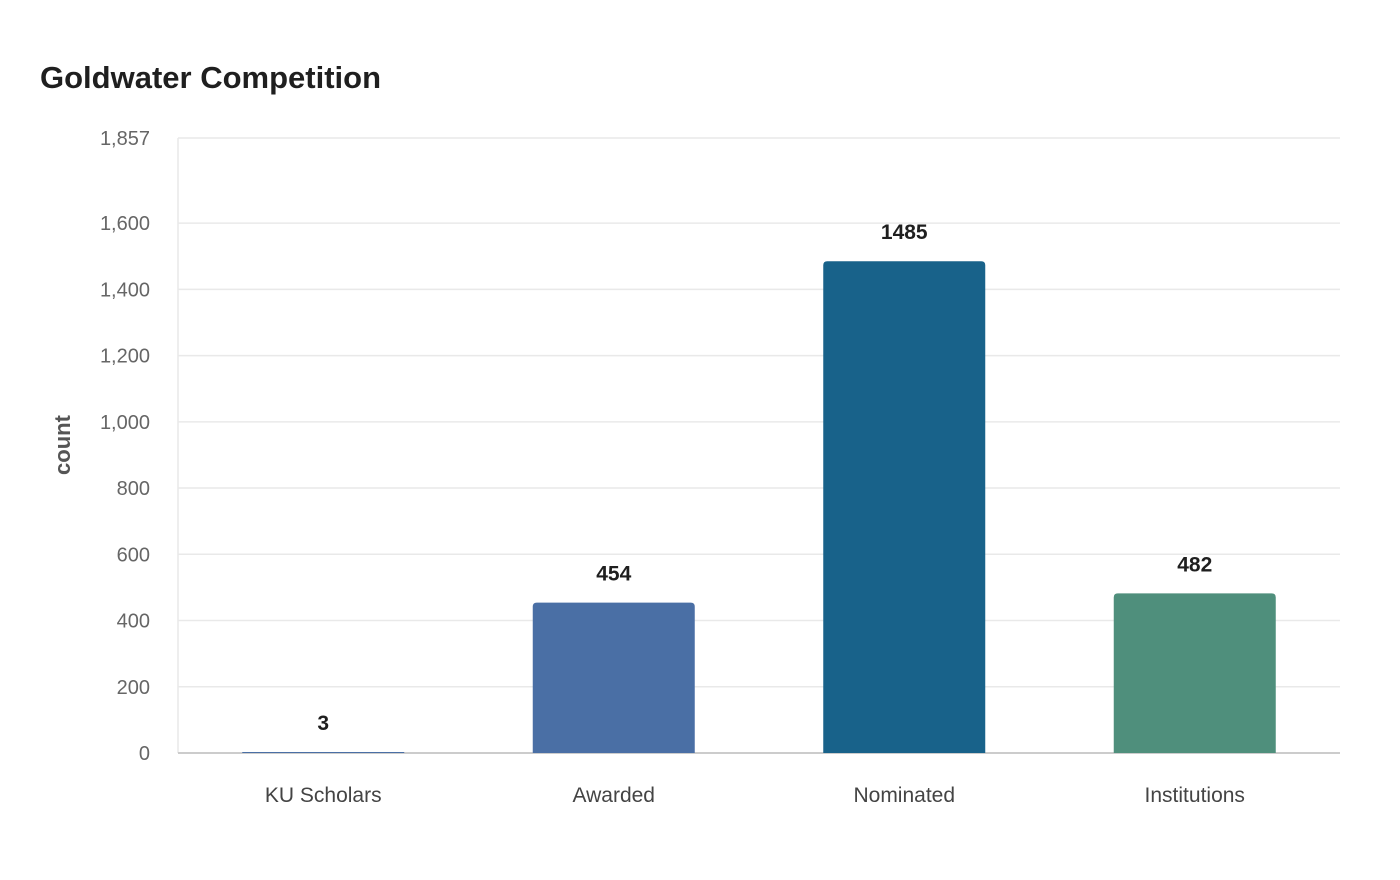 This screenshot has width=1400, height=880. What do you see at coordinates (133, 622) in the screenshot?
I see `y-tick-label: 400` at bounding box center [133, 622].